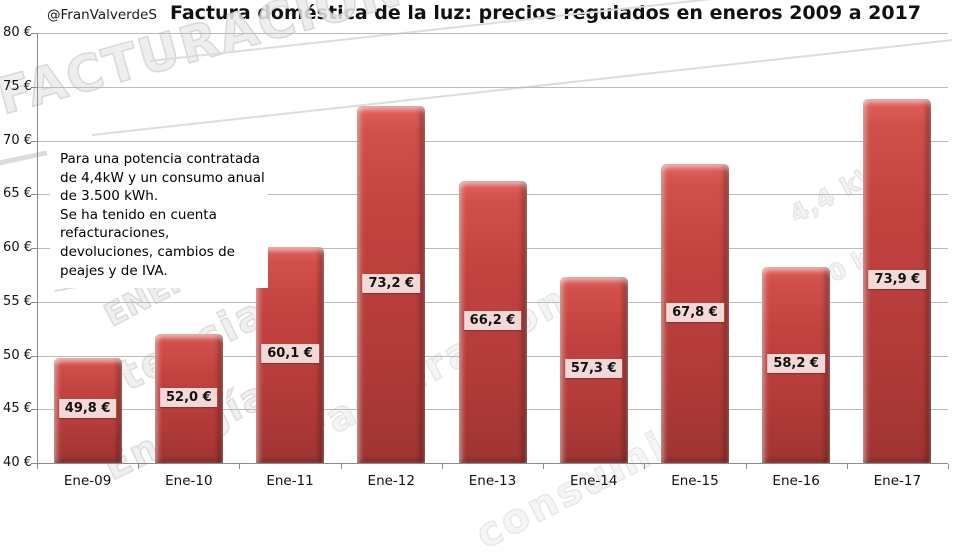 The height and width of the screenshot is (558, 957). What do you see at coordinates (290, 353) in the screenshot?
I see `bar-value-label: 60,1 €` at bounding box center [290, 353].